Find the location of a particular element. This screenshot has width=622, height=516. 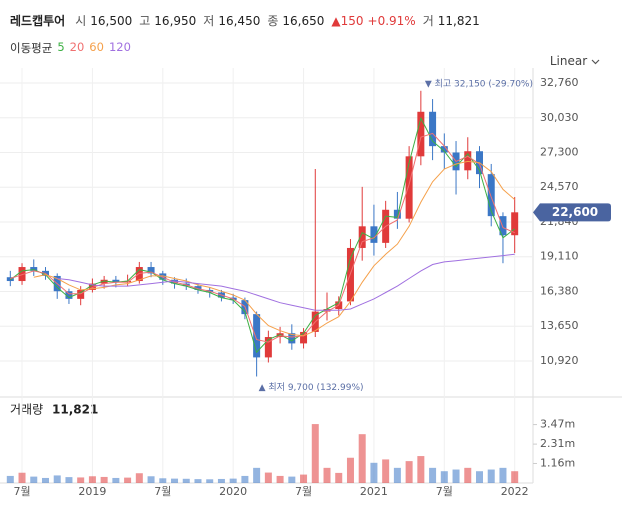

scale-dropdown: Linear is located at coordinates (575, 61).